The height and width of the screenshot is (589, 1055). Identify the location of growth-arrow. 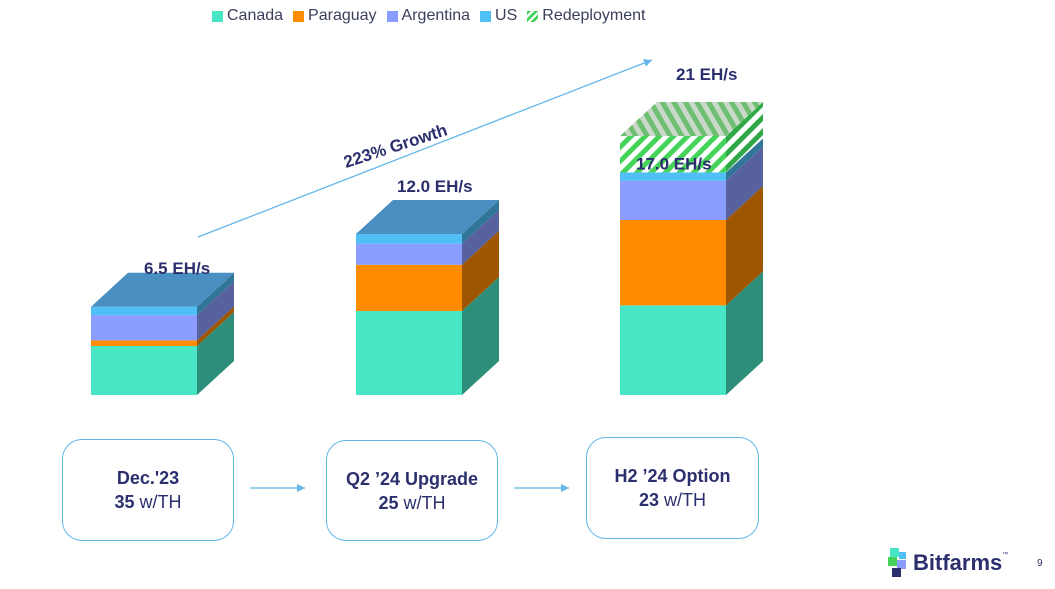
(425, 148).